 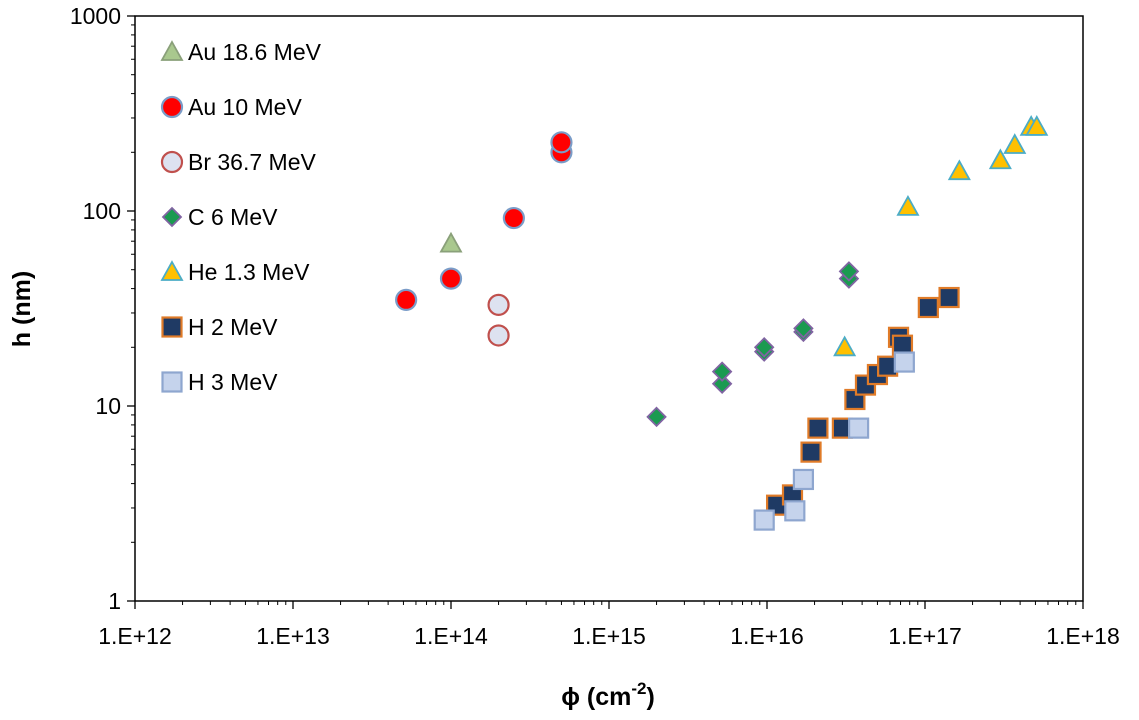 What do you see at coordinates (1083, 636) in the screenshot?
I see `x-tick-label: 1.E+18` at bounding box center [1083, 636].